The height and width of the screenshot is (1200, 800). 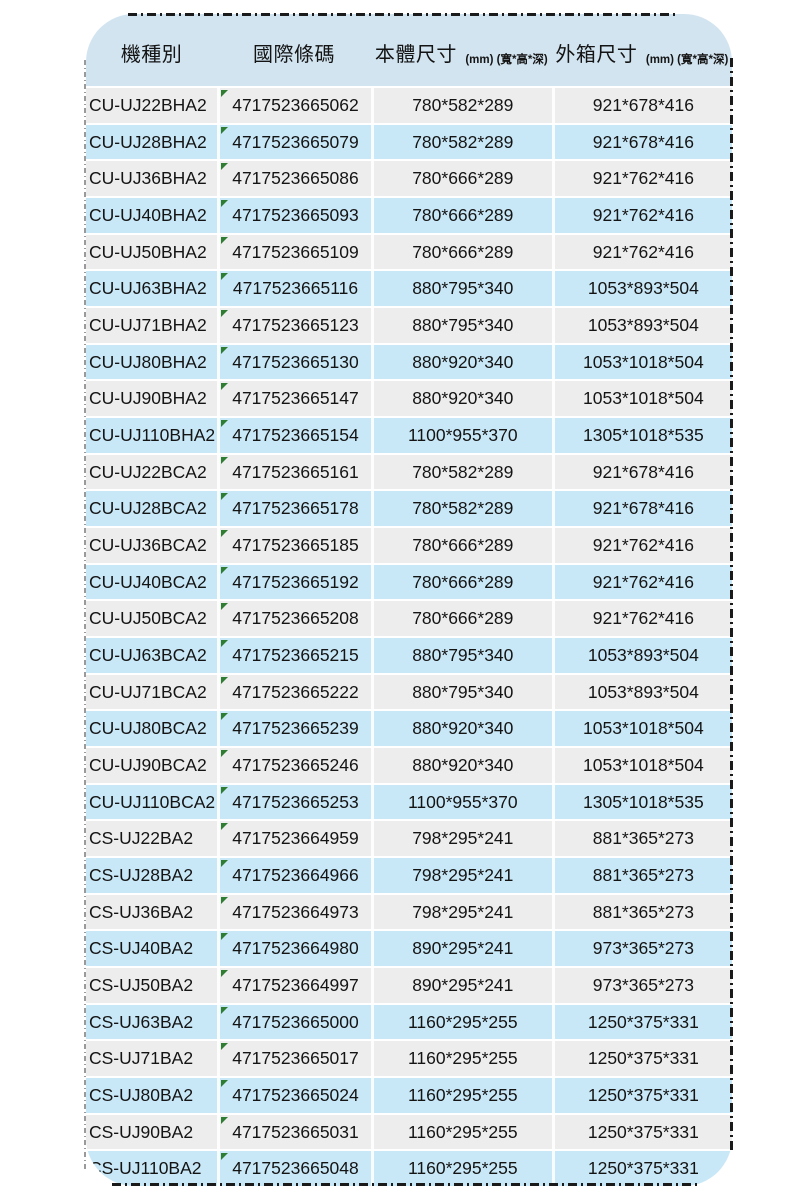 What do you see at coordinates (294, 1132) in the screenshot?
I see `barcode-cell: 4717523665031` at bounding box center [294, 1132].